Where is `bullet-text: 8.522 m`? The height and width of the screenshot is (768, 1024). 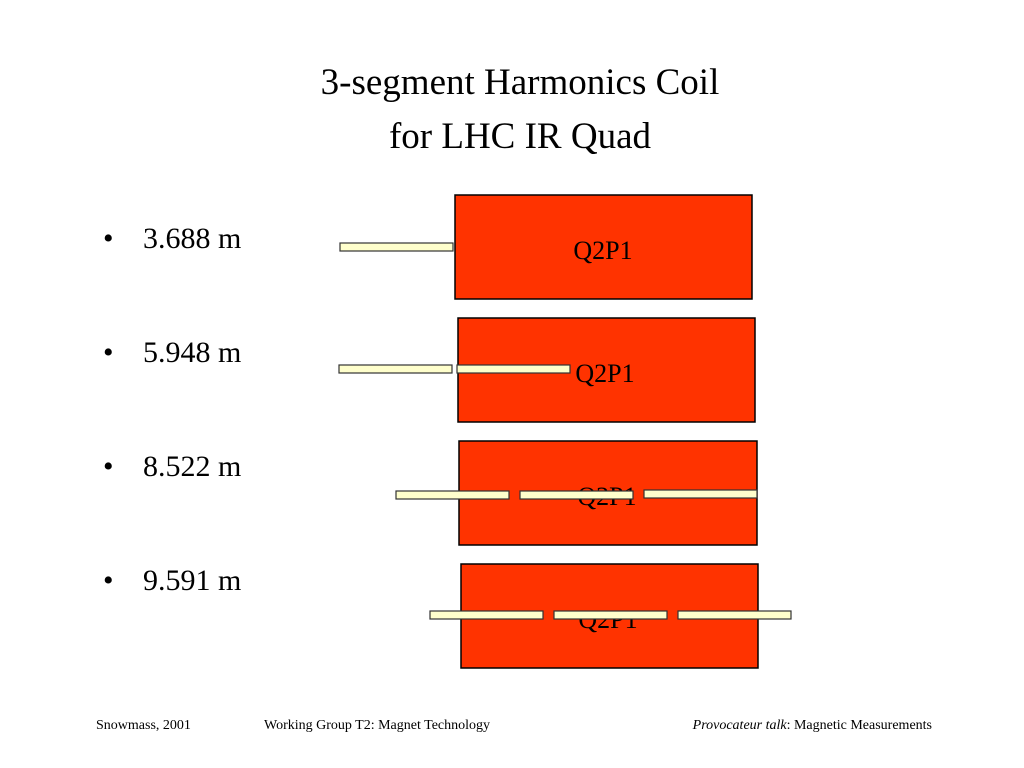 bullet-text: 8.522 m is located at coordinates (192, 466).